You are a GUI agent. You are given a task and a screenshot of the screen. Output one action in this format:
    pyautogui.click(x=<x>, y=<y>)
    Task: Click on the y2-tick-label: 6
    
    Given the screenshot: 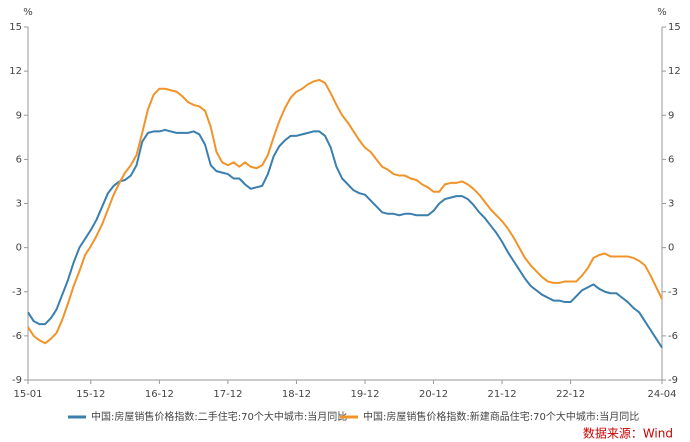 What is the action you would take?
    pyautogui.click(x=671, y=159)
    